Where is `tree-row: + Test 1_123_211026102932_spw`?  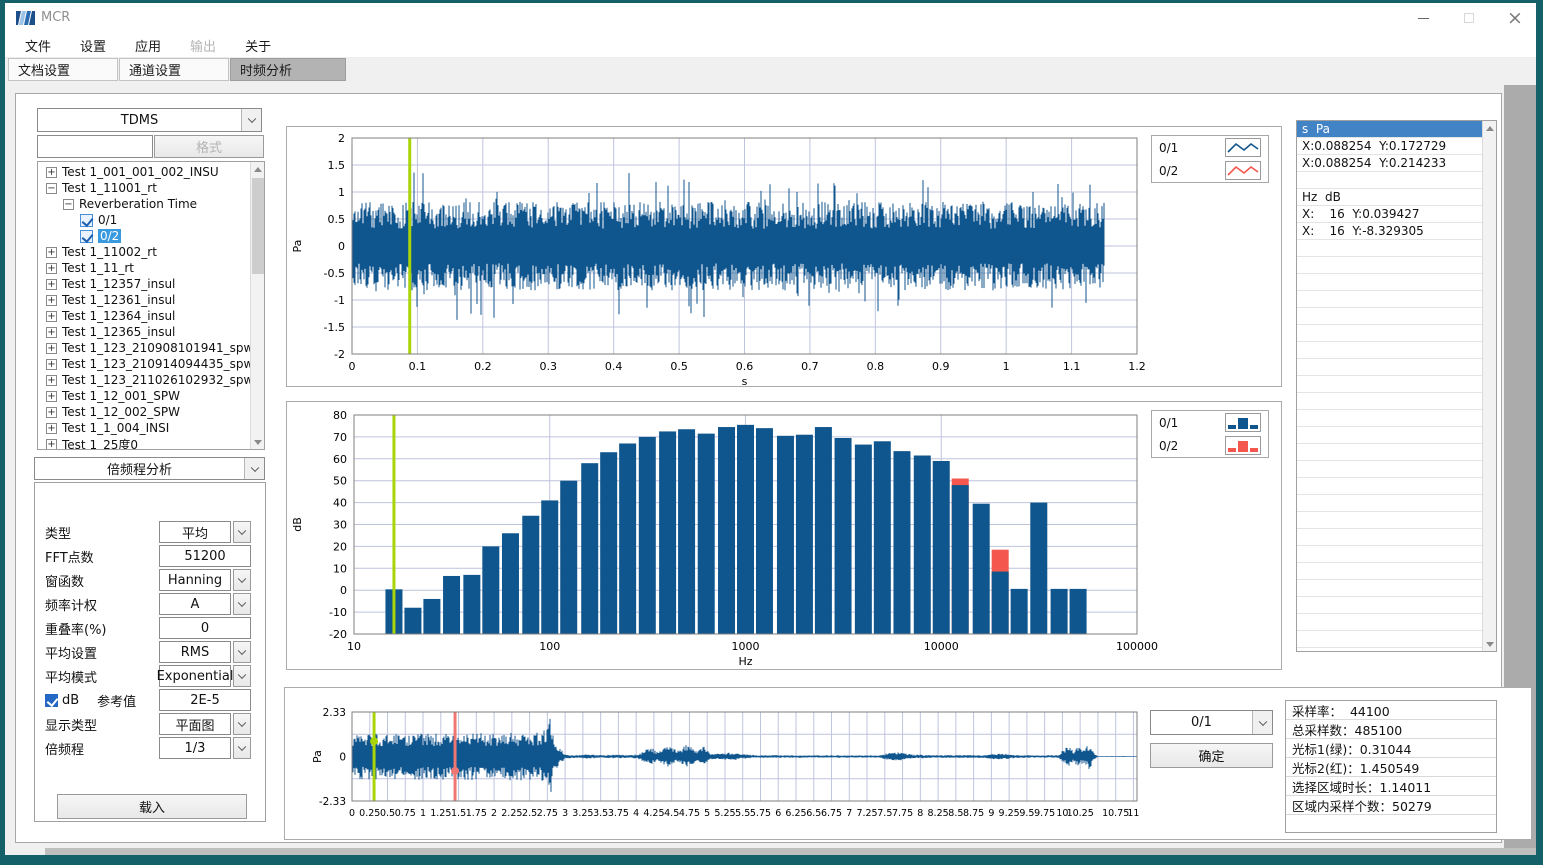
tree-row: + Test 1_123_211026102932_spw is located at coordinates (145, 380).